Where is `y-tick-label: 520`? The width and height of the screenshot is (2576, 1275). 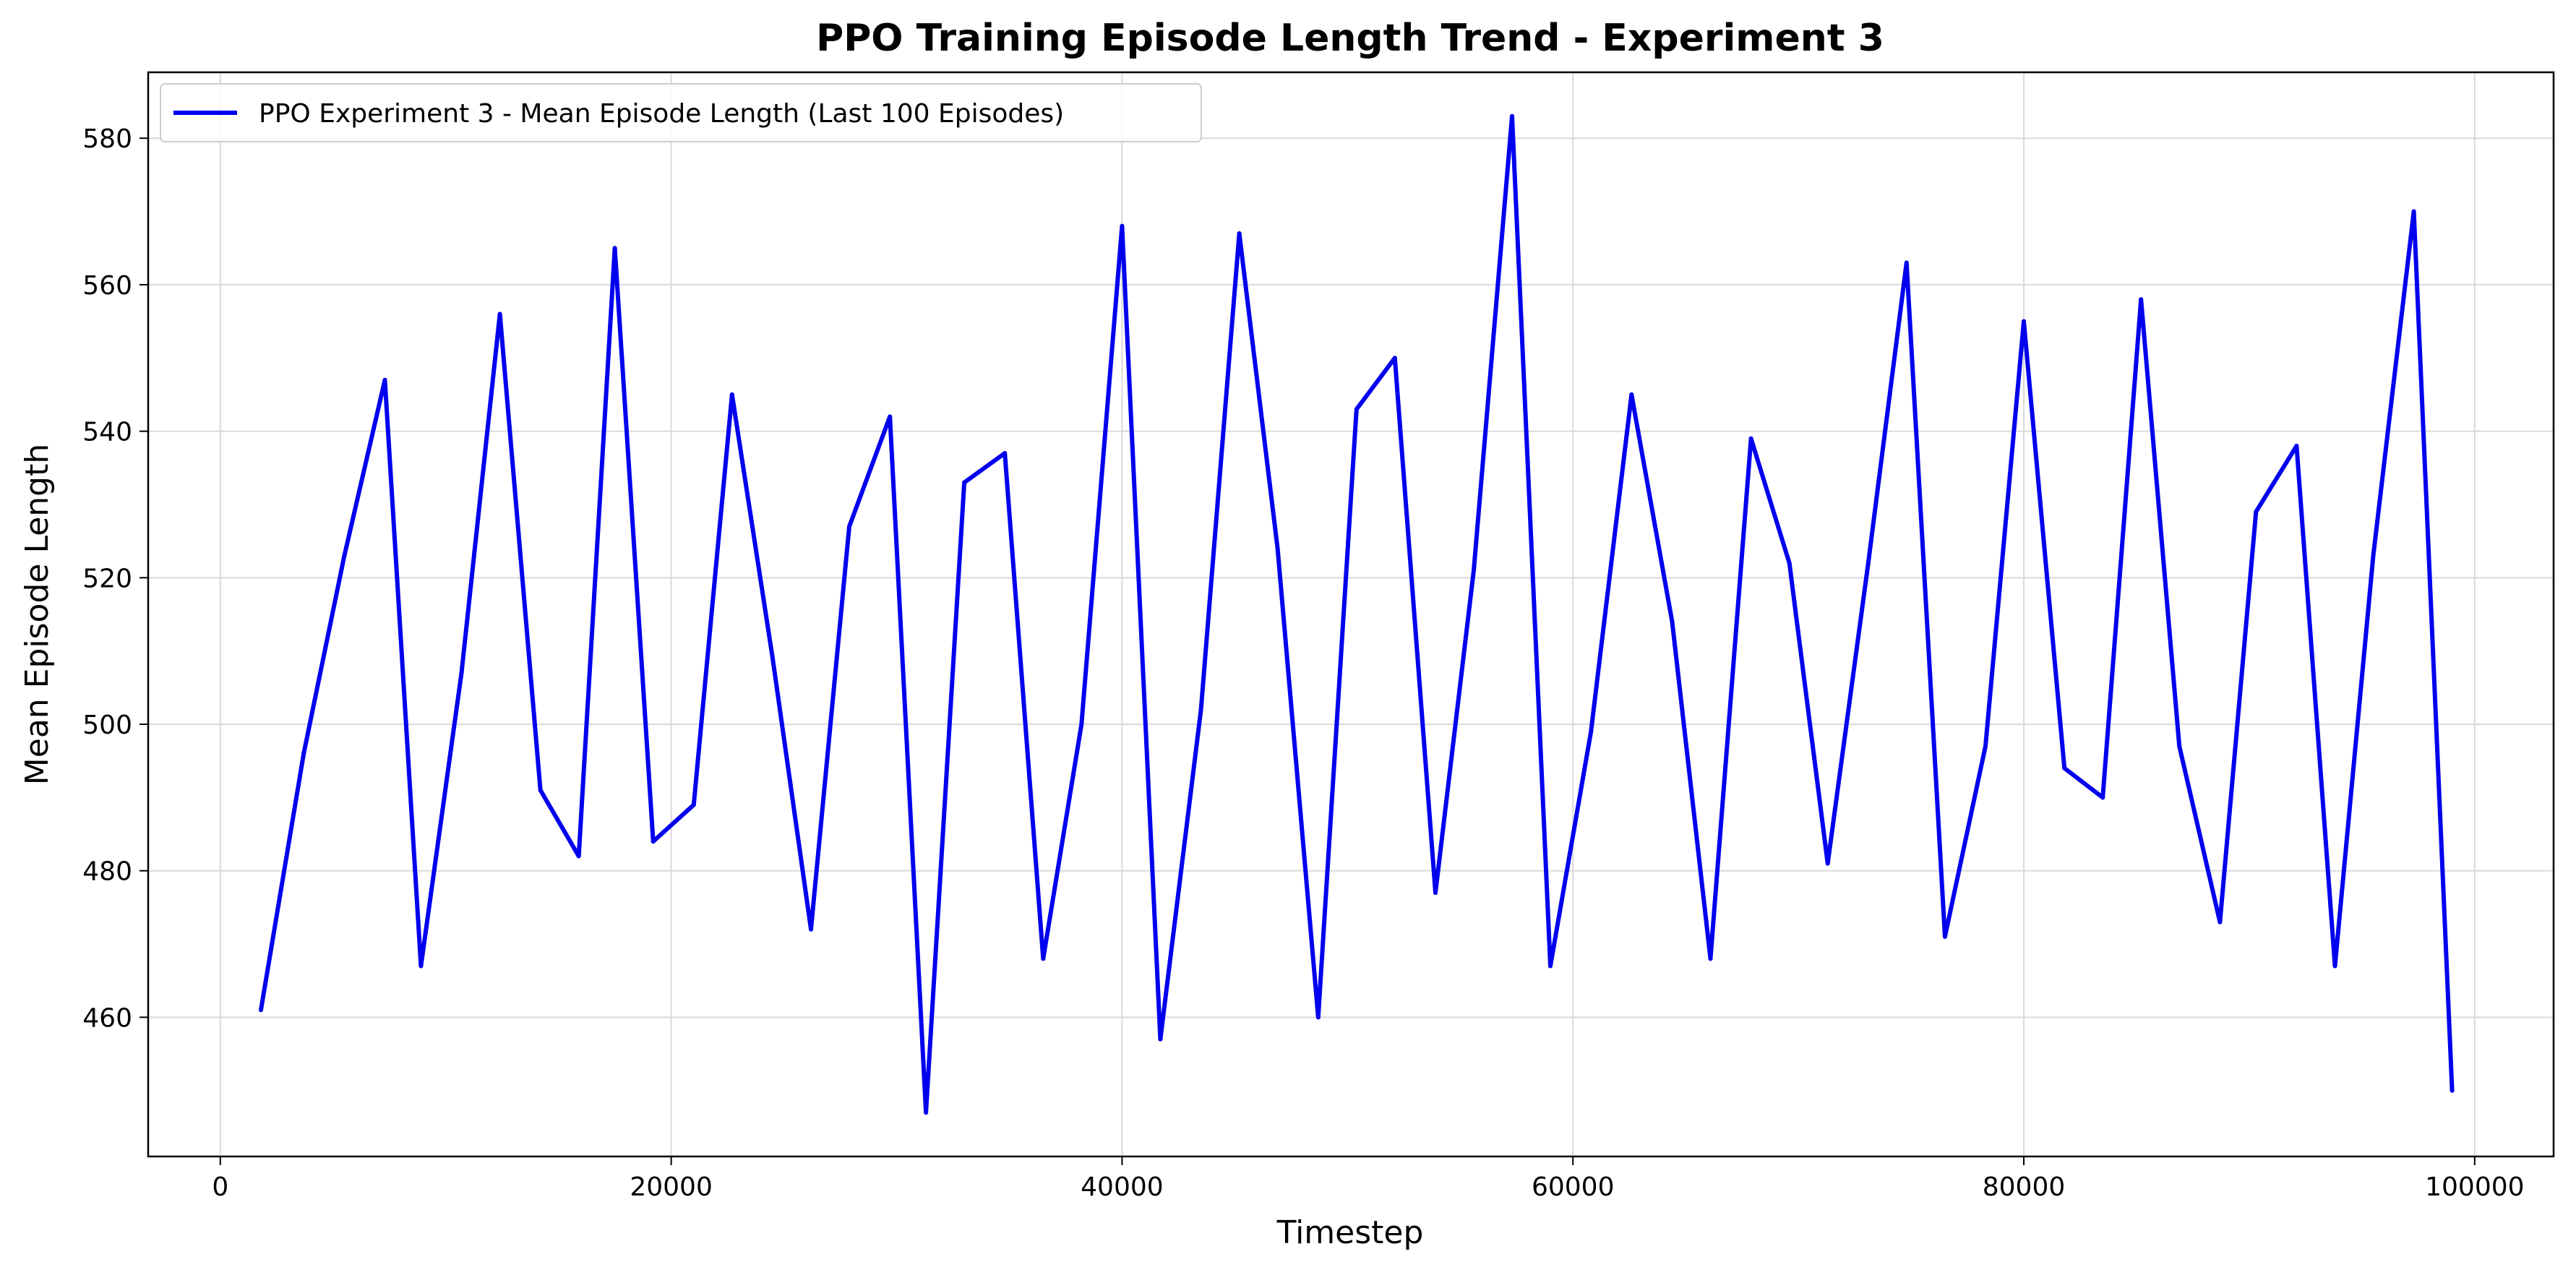
y-tick-label: 520 is located at coordinates (107, 578).